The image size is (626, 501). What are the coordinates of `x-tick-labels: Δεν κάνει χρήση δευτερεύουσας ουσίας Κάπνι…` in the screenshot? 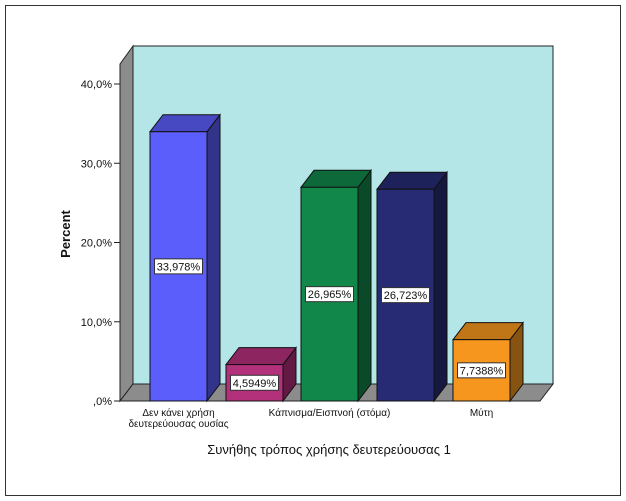 It's located at (310, 418).